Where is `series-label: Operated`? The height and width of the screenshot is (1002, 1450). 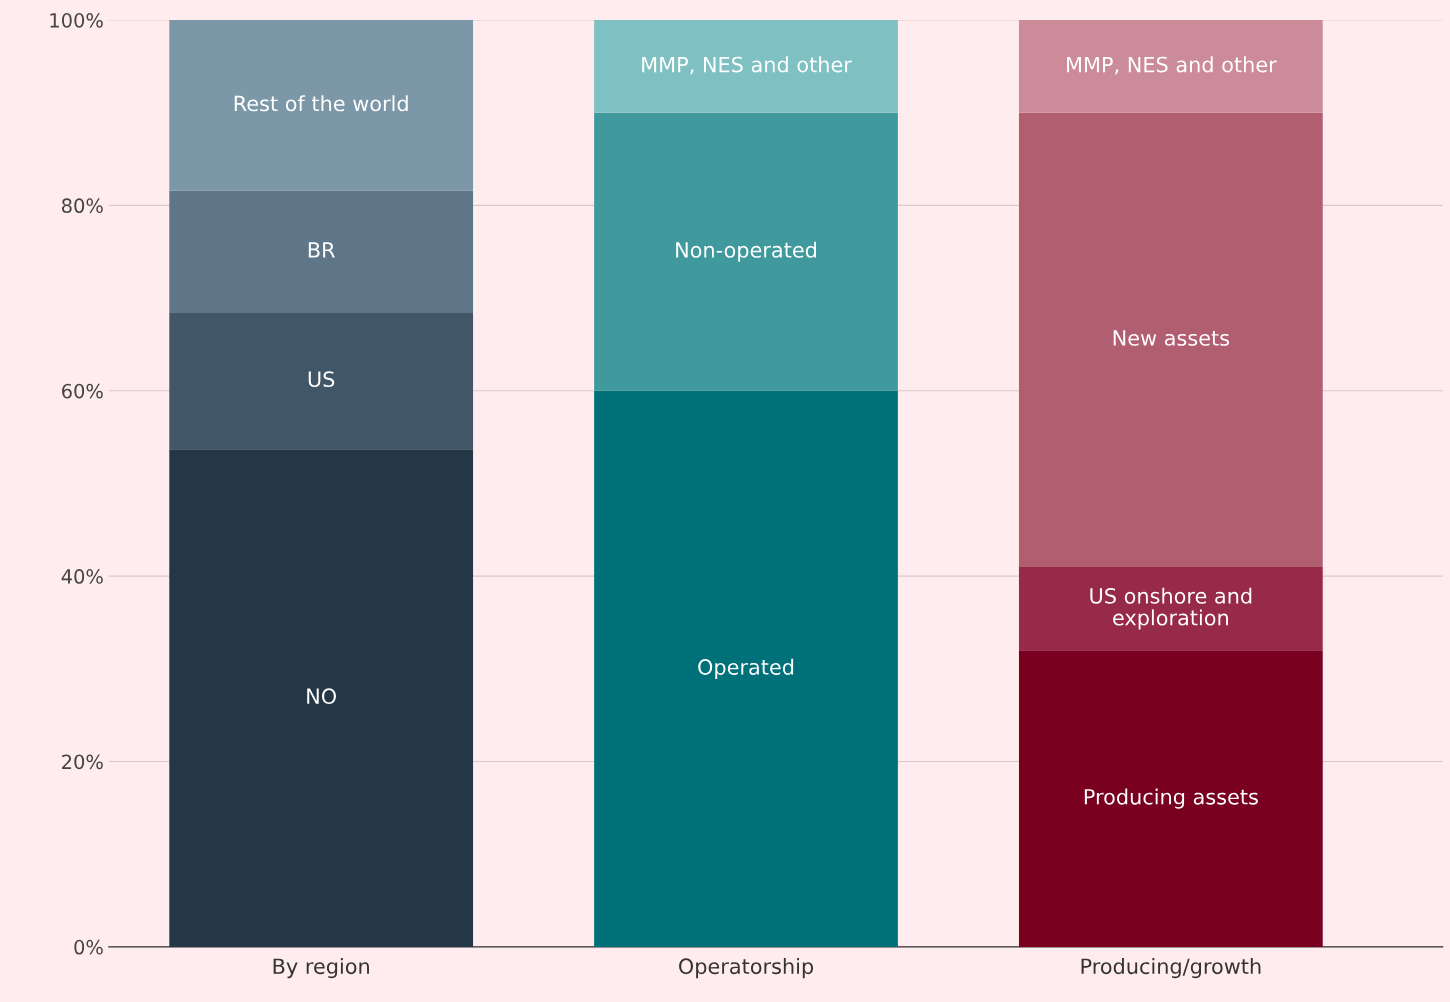 series-label: Operated is located at coordinates (746, 668).